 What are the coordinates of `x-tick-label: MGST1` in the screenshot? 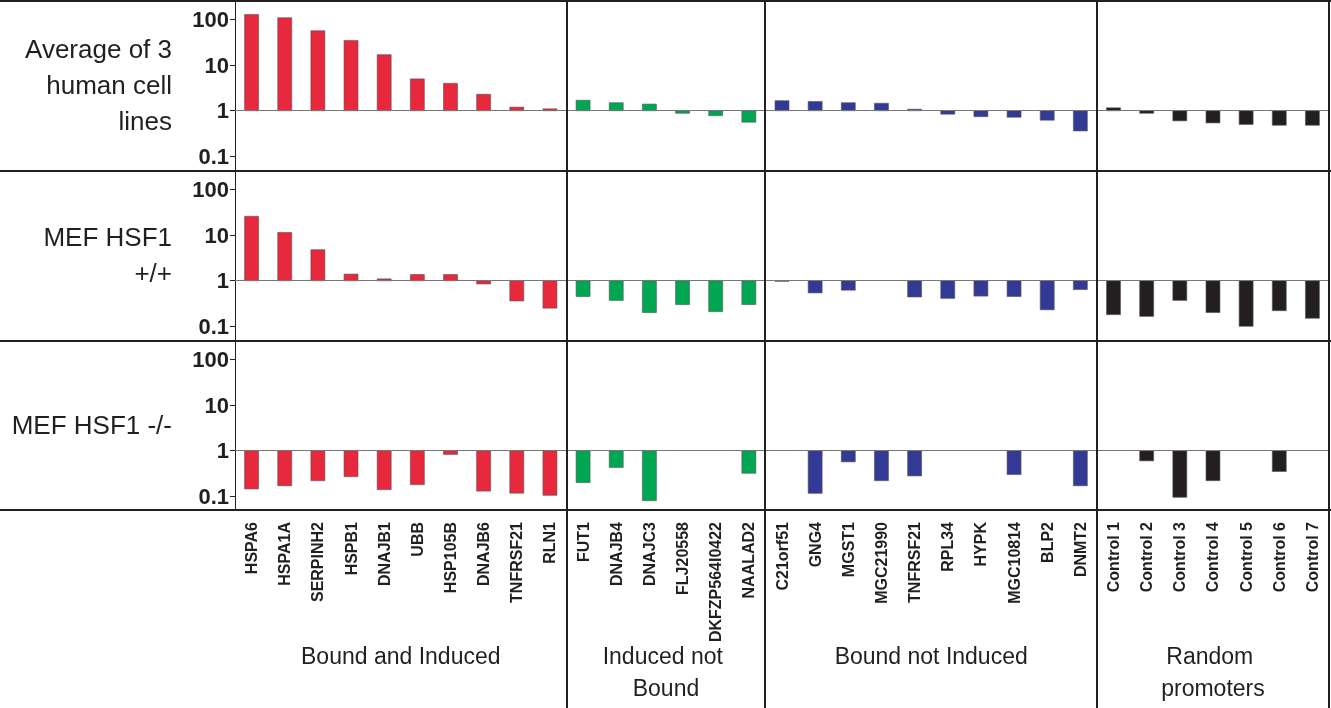 It's located at (848, 549).